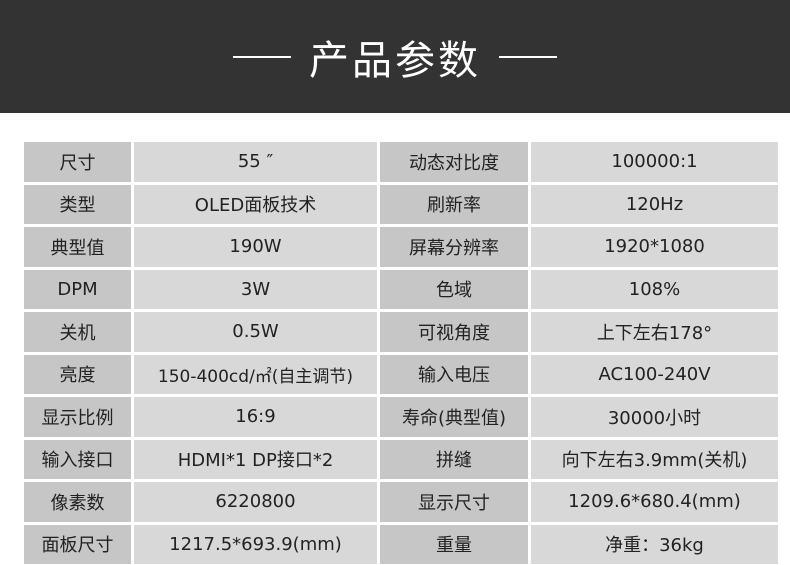 The image size is (790, 565). What do you see at coordinates (454, 332) in the screenshot?
I see `spec-label: 可视角度` at bounding box center [454, 332].